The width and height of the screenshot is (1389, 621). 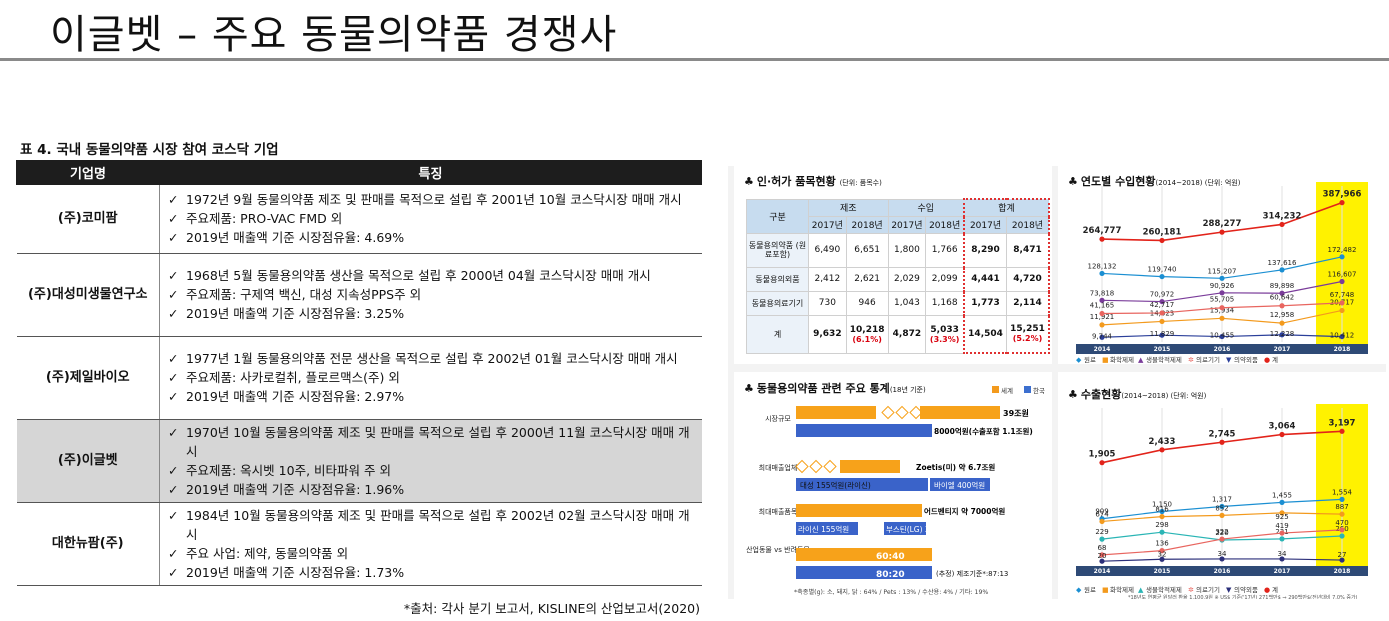 I want to click on legend-item: ■ 화학제제, so click(x=1118, y=589).